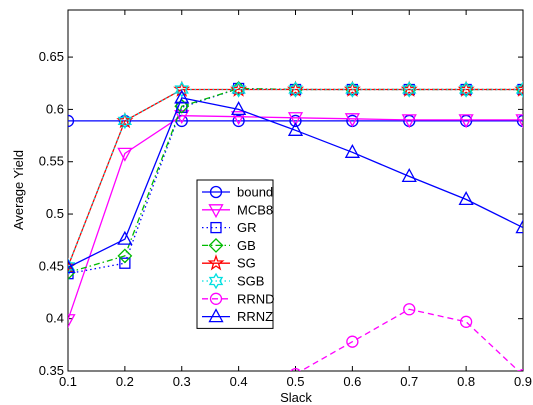 This screenshot has height=405, width=533. Describe the element at coordinates (51, 161) in the screenshot. I see `y-tick-label: 0.55` at that location.